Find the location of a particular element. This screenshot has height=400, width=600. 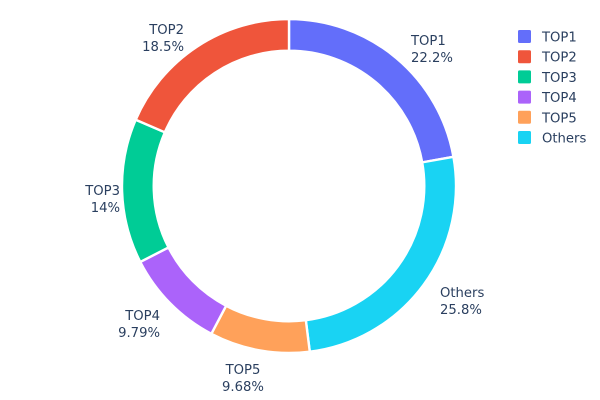

slice-label-top5-percent: 9.68% is located at coordinates (243, 387).